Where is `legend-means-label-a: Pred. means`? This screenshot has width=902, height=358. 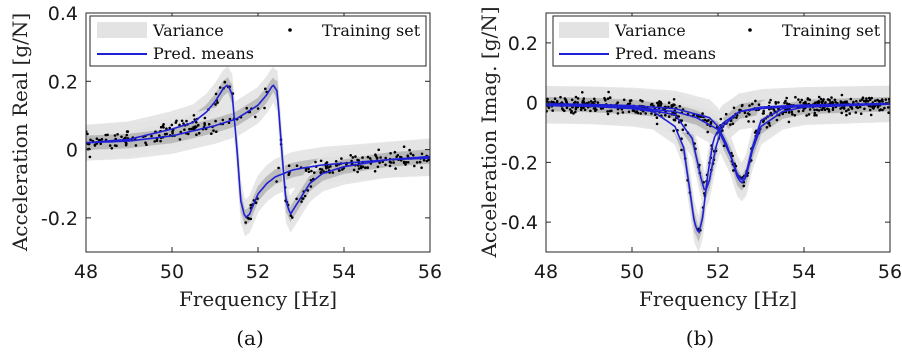 legend-means-label-a: Pred. means is located at coordinates (203, 53).